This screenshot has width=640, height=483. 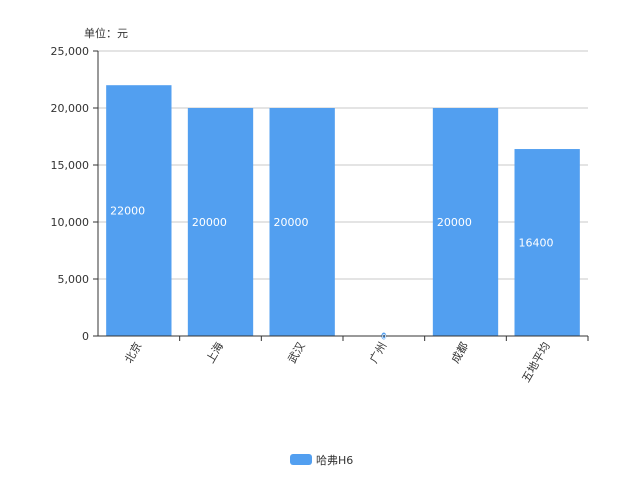 What do you see at coordinates (70, 222) in the screenshot?
I see `y-tick-label: 10,000` at bounding box center [70, 222].